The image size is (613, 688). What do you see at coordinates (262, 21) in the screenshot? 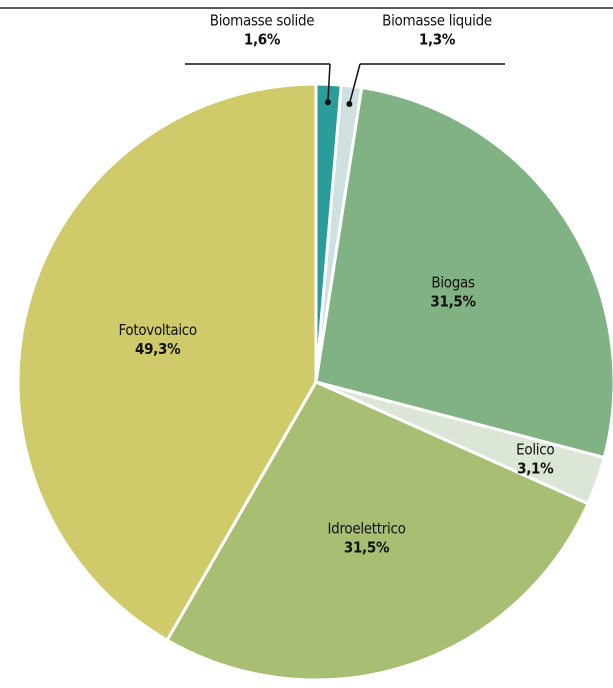
I see `slice-label: Biomasse solide` at bounding box center [262, 21].